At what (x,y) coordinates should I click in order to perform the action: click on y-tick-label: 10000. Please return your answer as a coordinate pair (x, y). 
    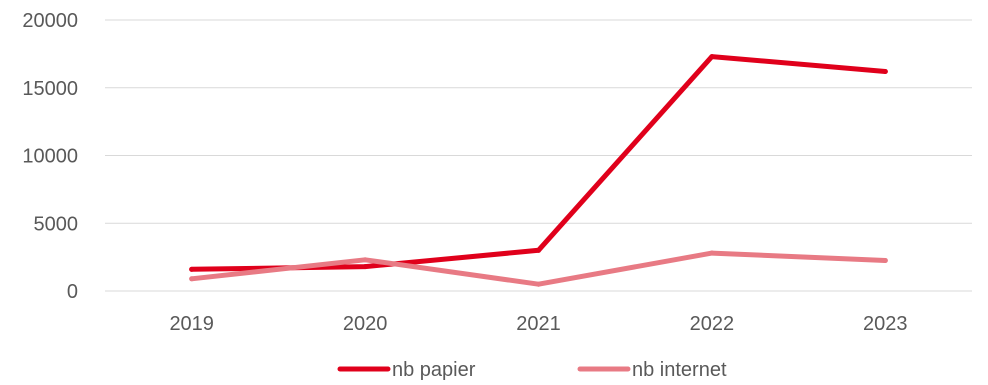
    Looking at the image, I should click on (50, 157).